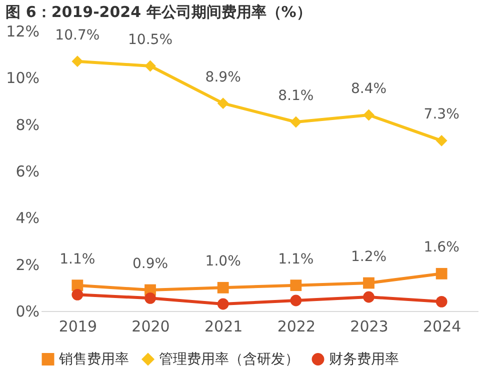 The image size is (488, 373). What do you see at coordinates (93, 359) in the screenshot?
I see `legend-label: 销售费用率` at bounding box center [93, 359].